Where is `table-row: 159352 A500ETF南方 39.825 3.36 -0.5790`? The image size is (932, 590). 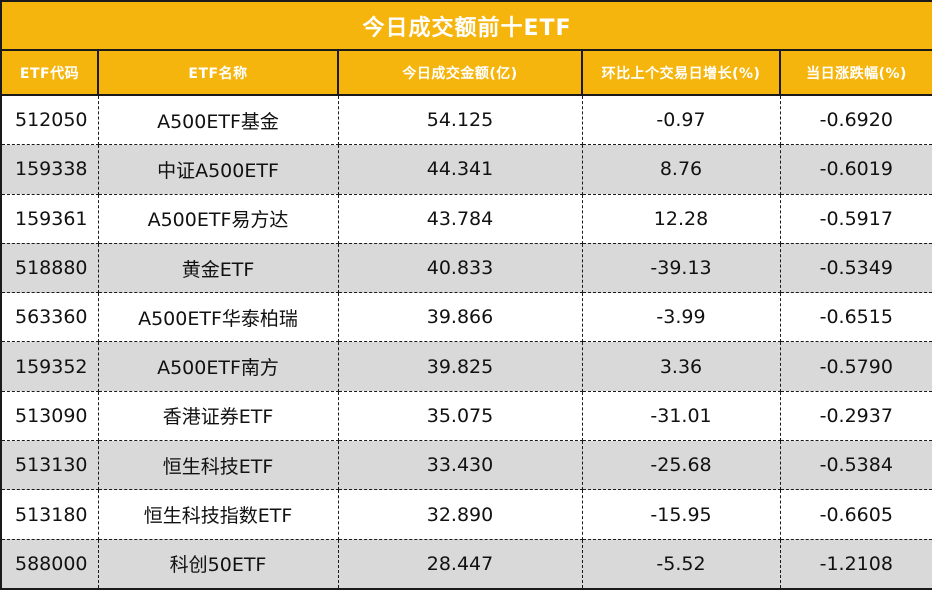
table-row: 159352 A500ETF南方 39.825 3.36 -0.5790 is located at coordinates (466, 366).